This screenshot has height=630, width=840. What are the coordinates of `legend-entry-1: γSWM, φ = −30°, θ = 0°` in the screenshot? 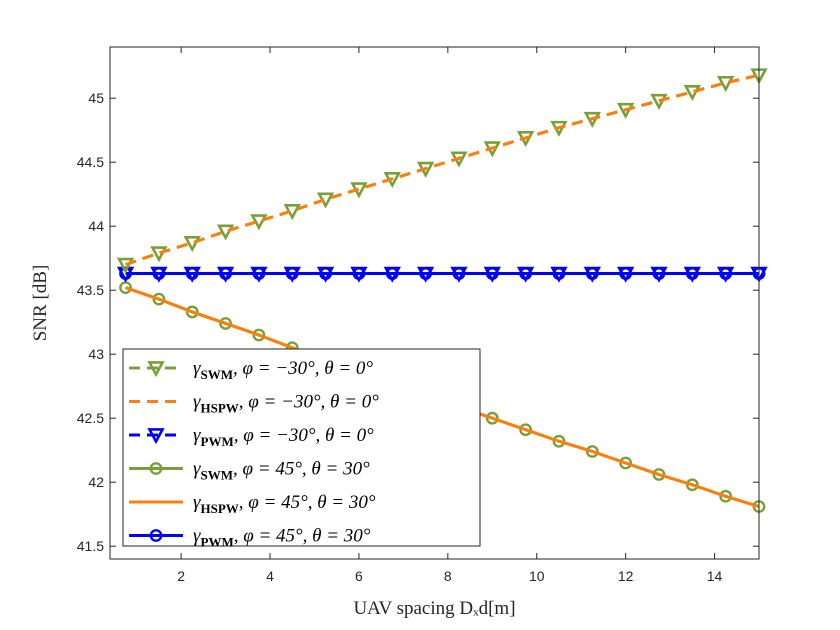 It's located at (251, 370).